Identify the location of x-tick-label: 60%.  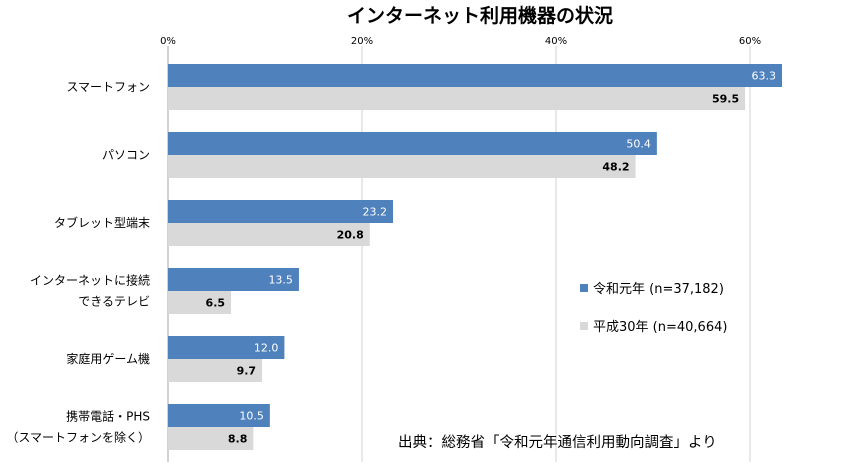
(750, 41).